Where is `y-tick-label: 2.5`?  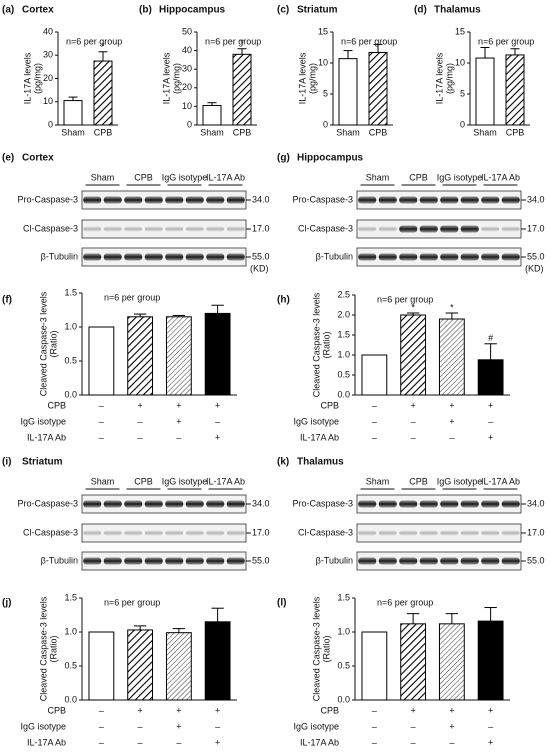 y-tick-label: 2.5 is located at coordinates (343, 294).